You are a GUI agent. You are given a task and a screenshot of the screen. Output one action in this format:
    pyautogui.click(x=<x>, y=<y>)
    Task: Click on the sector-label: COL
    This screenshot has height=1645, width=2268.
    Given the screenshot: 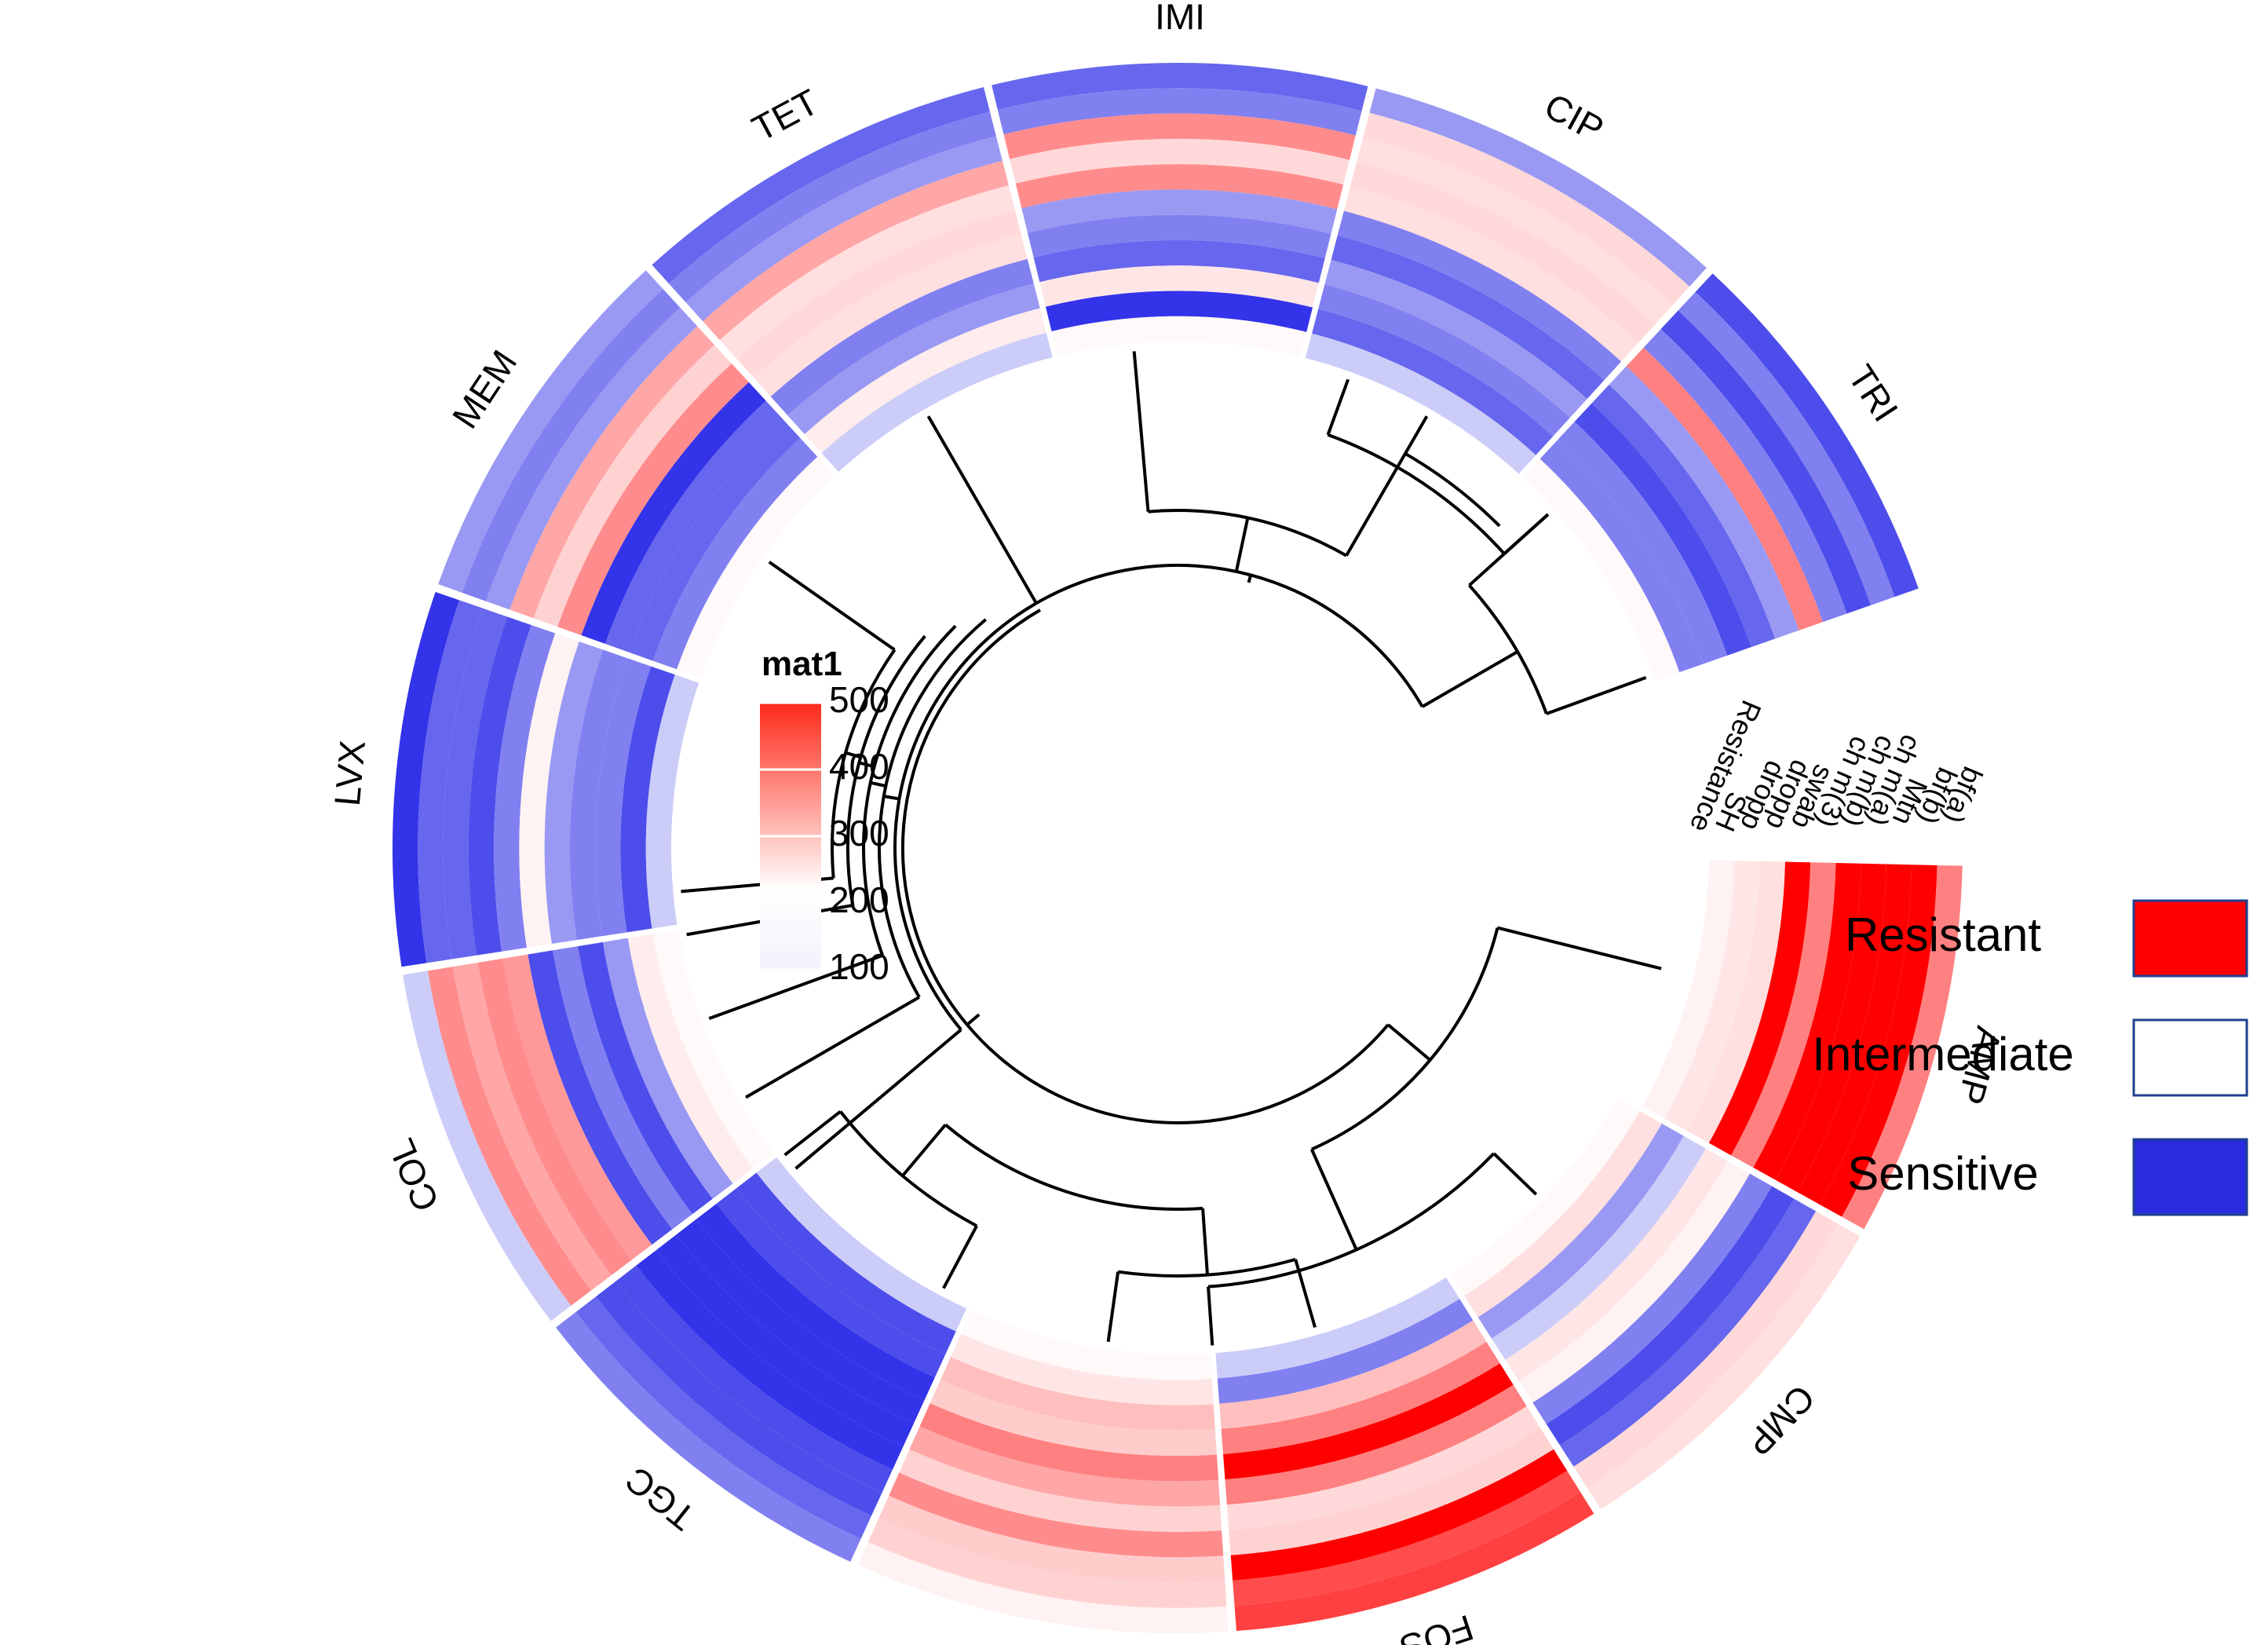 What is the action you would take?
    pyautogui.click(x=413, y=1175)
    